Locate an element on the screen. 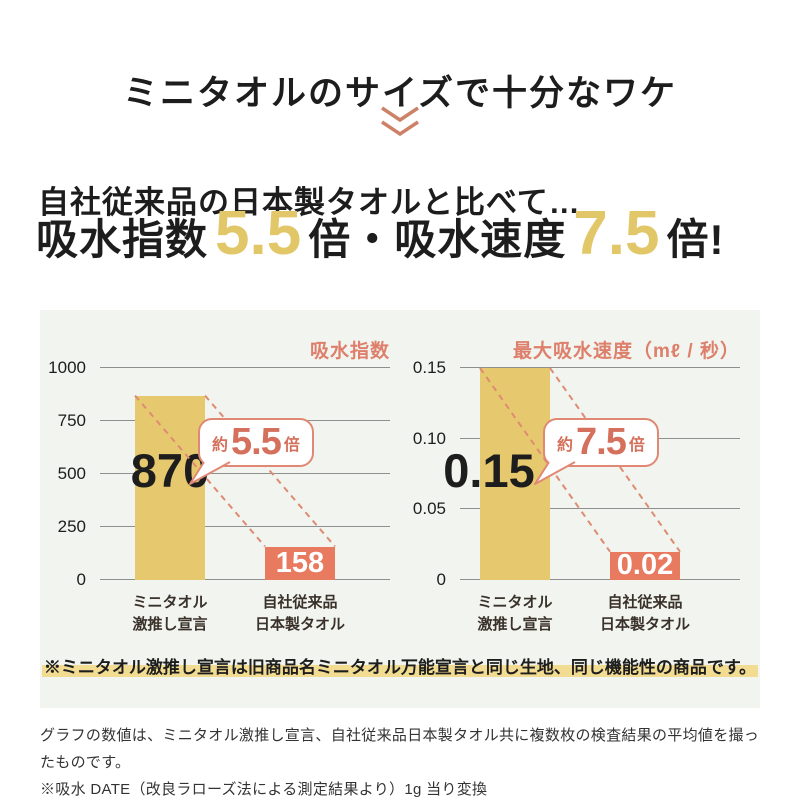  page-title: ミニタオルのサイズで十分なワケ is located at coordinates (400, 94).